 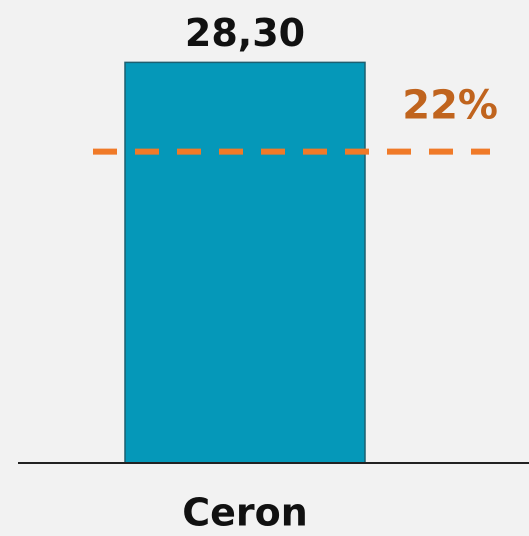 What do you see at coordinates (450, 106) in the screenshot?
I see `reference-label: 22%` at bounding box center [450, 106].